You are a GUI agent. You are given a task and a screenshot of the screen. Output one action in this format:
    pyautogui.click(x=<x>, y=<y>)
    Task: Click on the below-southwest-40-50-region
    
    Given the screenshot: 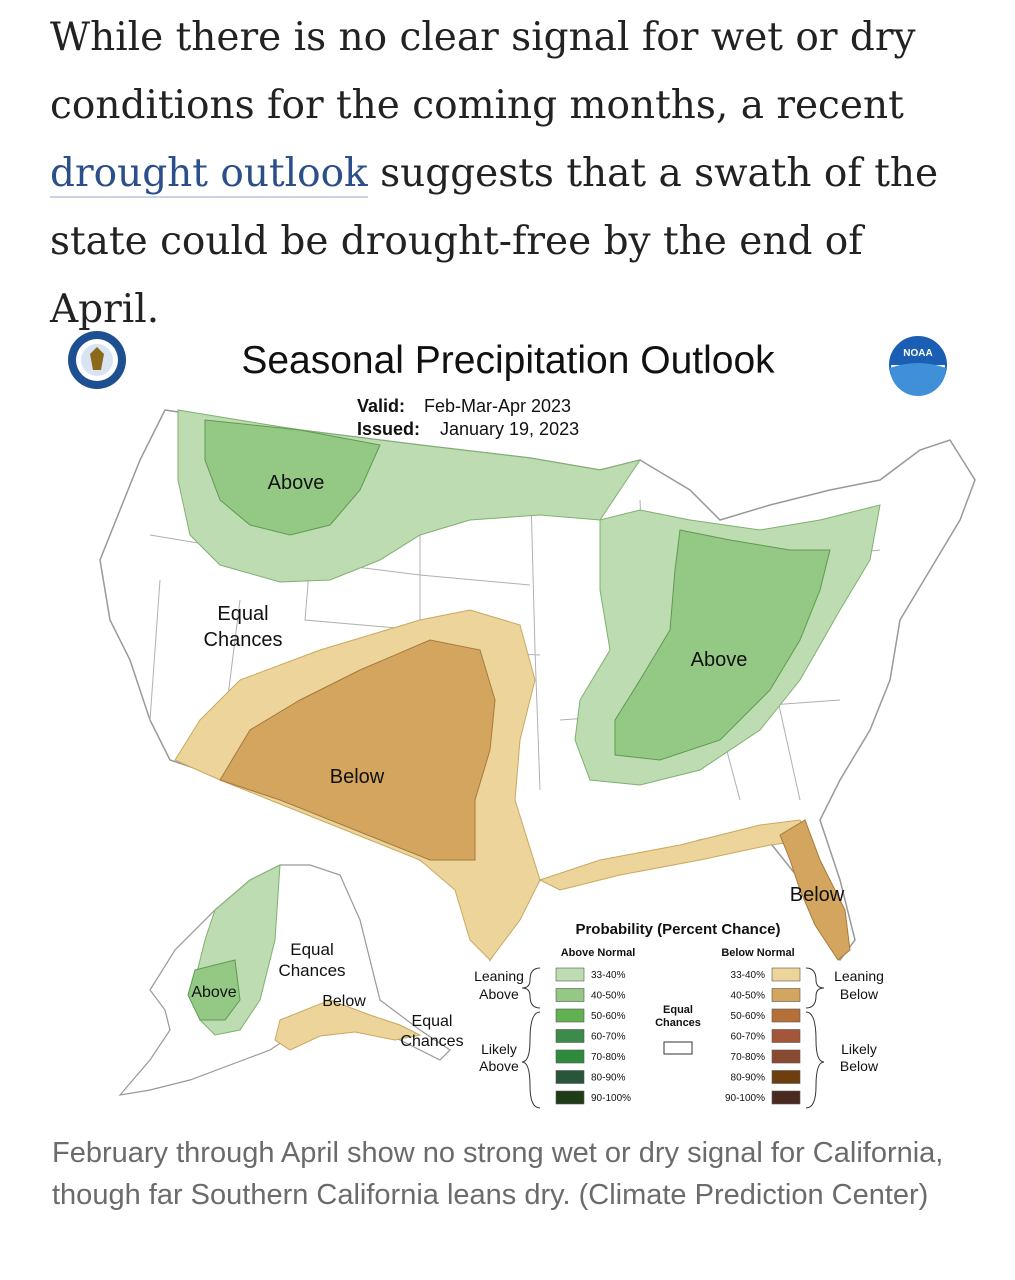 What is the action you would take?
    pyautogui.click(x=357, y=750)
    